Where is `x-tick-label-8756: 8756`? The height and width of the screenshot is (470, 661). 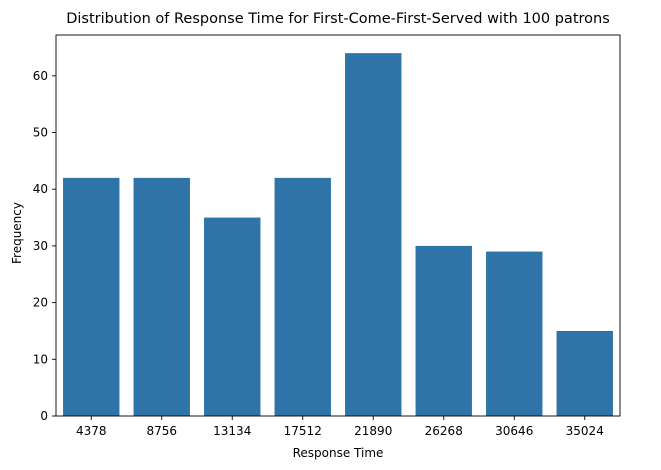 x-tick-label-8756: 8756 is located at coordinates (161, 431).